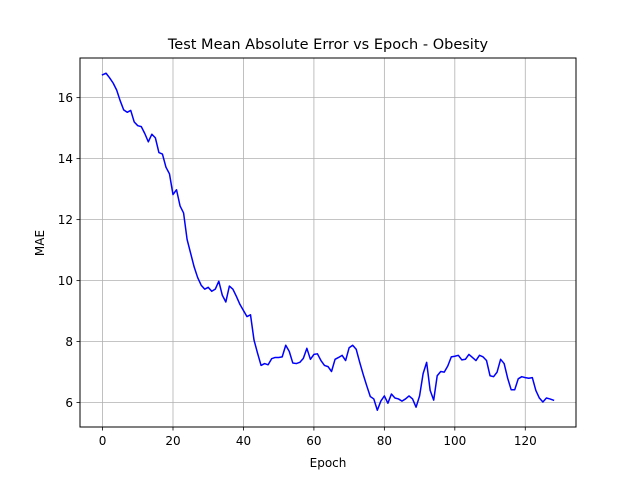  Describe the element at coordinates (65, 220) in the screenshot. I see `y-tick-label: 12` at that location.